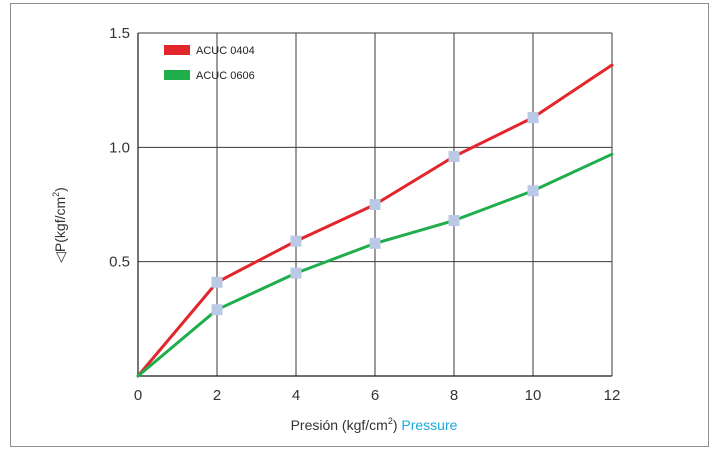 The width and height of the screenshot is (718, 450). What do you see at coordinates (225, 76) in the screenshot?
I see `legend-label-acuc-0606: ACUC 0606` at bounding box center [225, 76].